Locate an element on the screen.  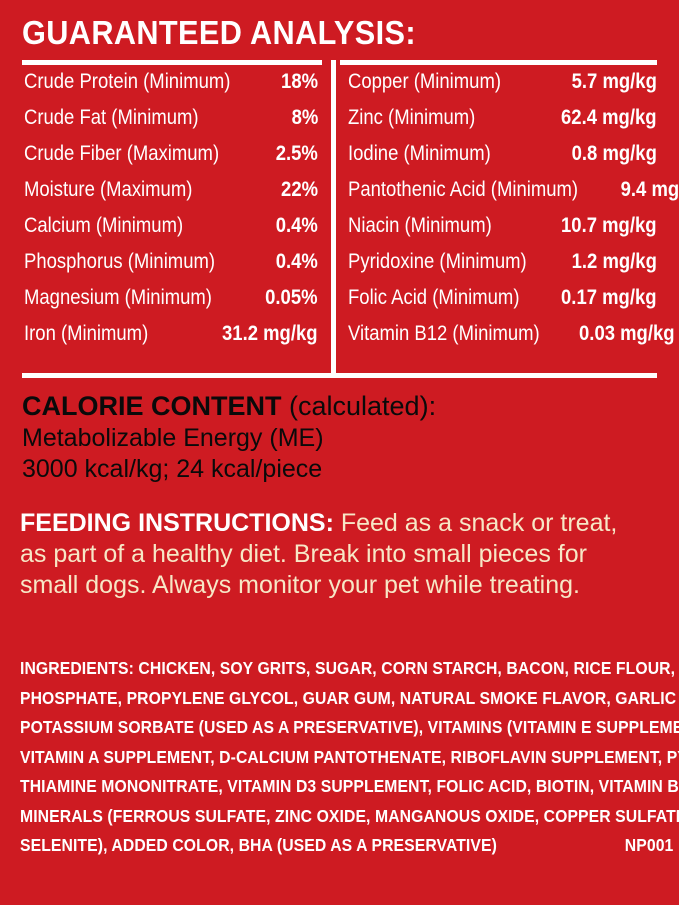
table-row: Phosphorus (Minimum) 0.4% is located at coordinates (171, 268).